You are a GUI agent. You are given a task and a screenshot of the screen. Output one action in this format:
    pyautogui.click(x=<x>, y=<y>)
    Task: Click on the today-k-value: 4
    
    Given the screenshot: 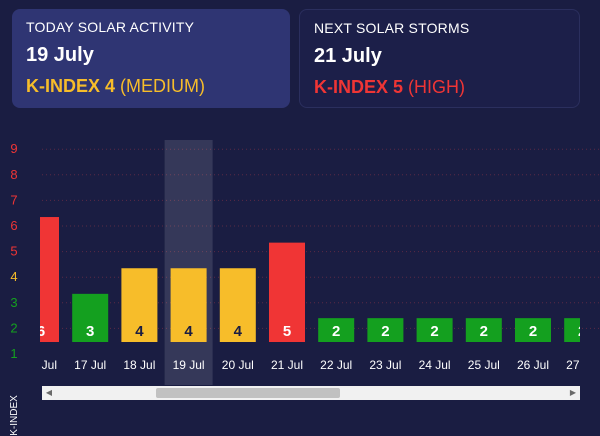 What is the action you would take?
    pyautogui.click(x=110, y=86)
    